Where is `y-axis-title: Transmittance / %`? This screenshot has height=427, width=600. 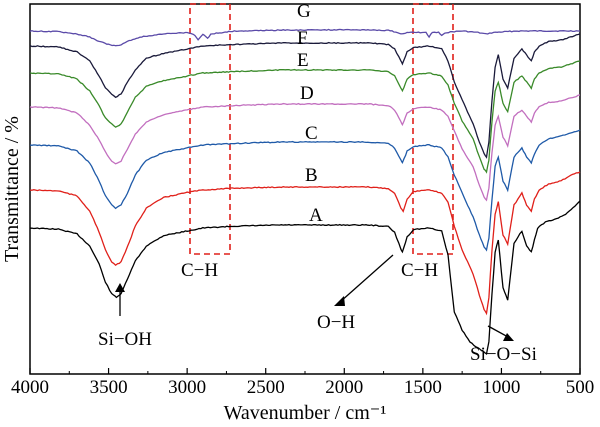
y-axis-title: Transmittance / % is located at coordinates (12, 189).